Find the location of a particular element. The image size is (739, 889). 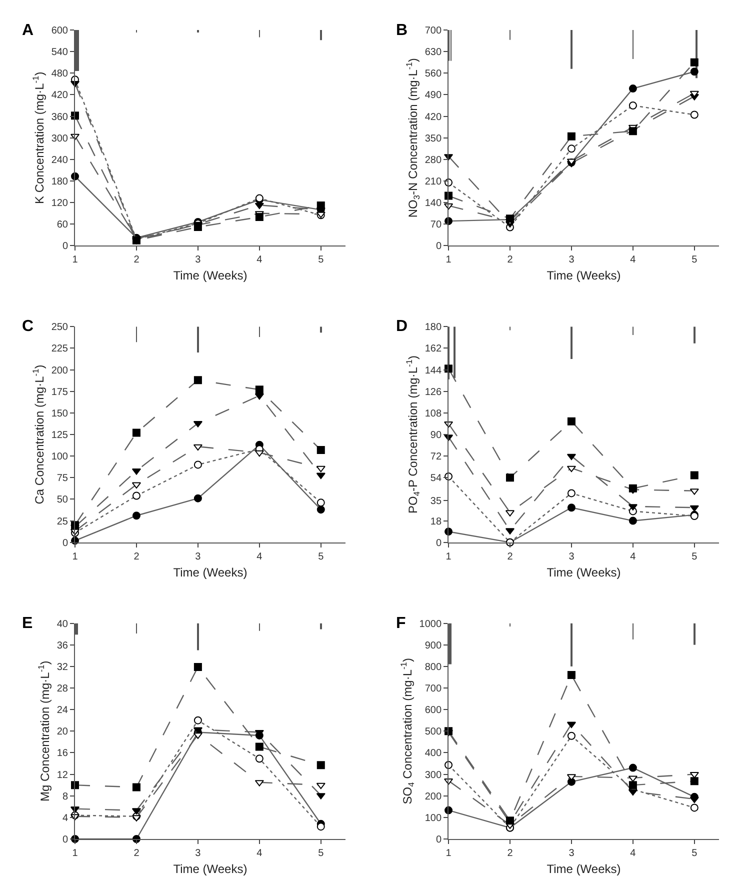

y-tick-label: 20 is located at coordinates (62, 732).